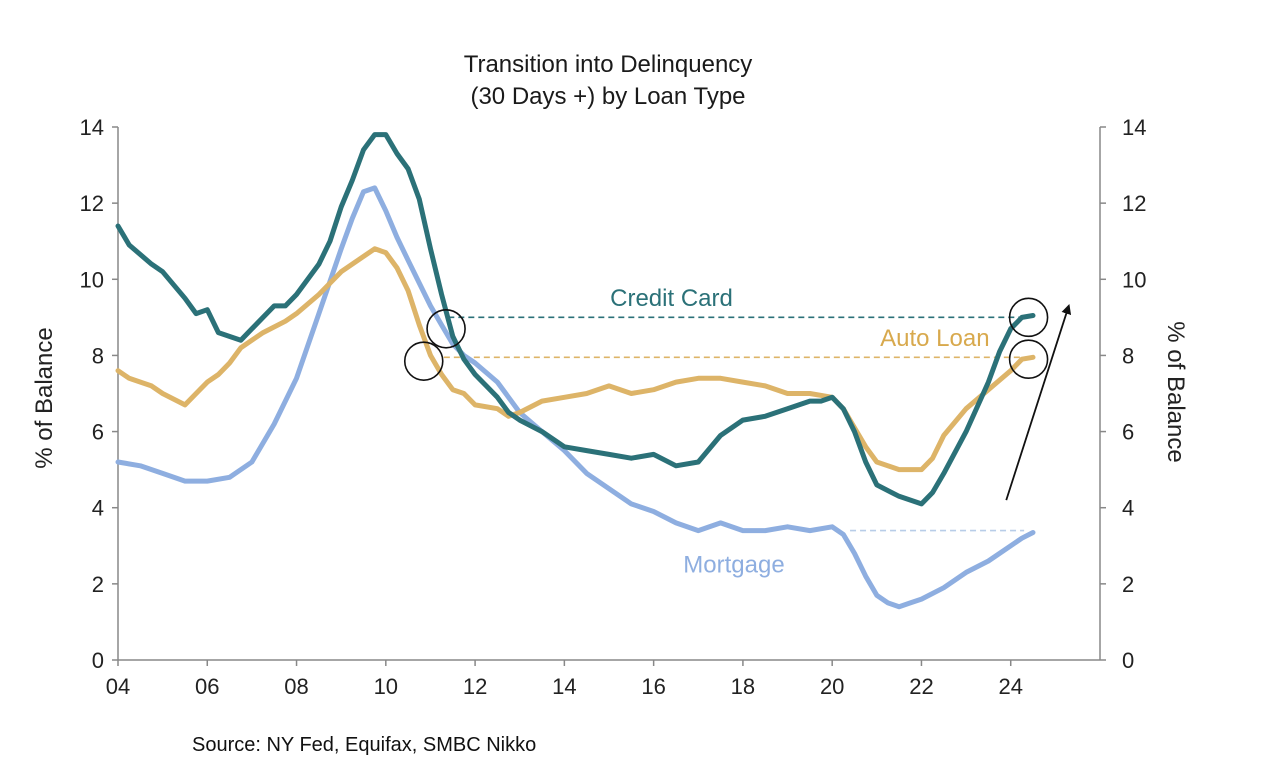 The width and height of the screenshot is (1280, 769). I want to click on left-y-tick-label: 14, so click(92, 127).